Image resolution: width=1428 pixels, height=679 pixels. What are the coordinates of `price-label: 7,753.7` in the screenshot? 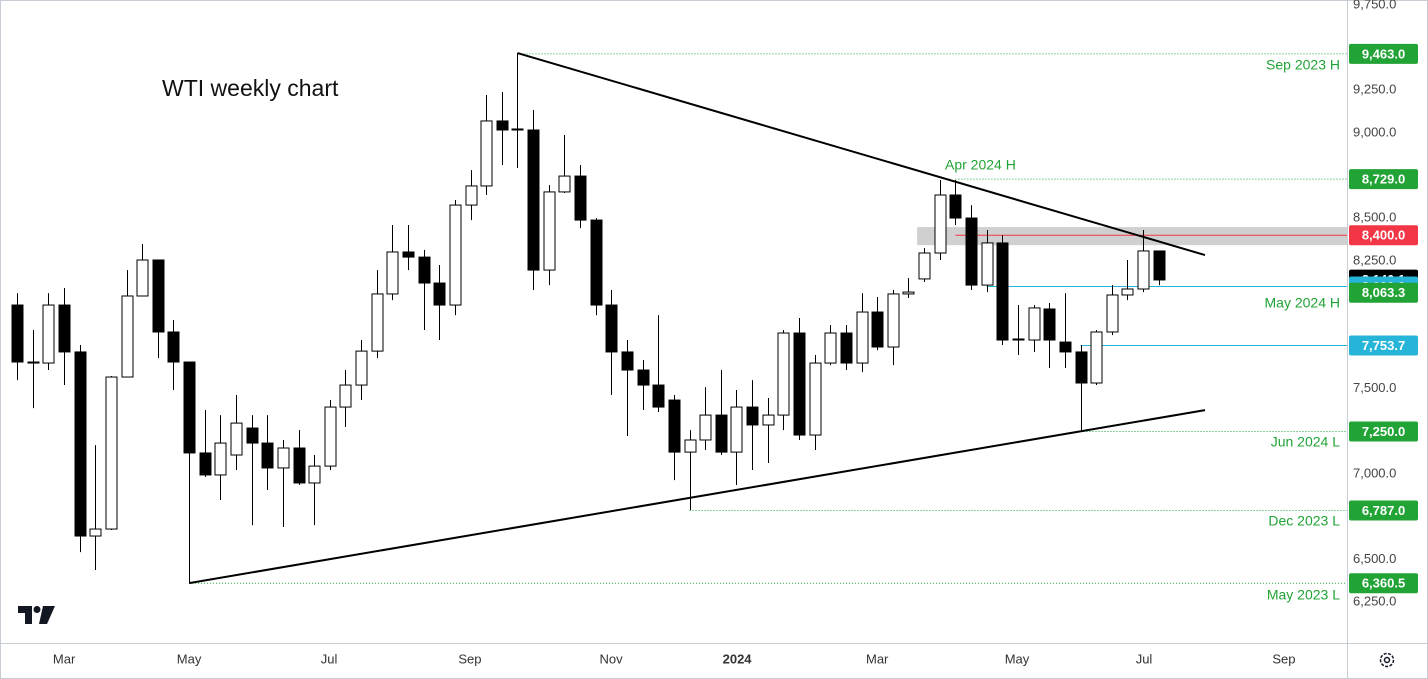 It's located at (1383, 345).